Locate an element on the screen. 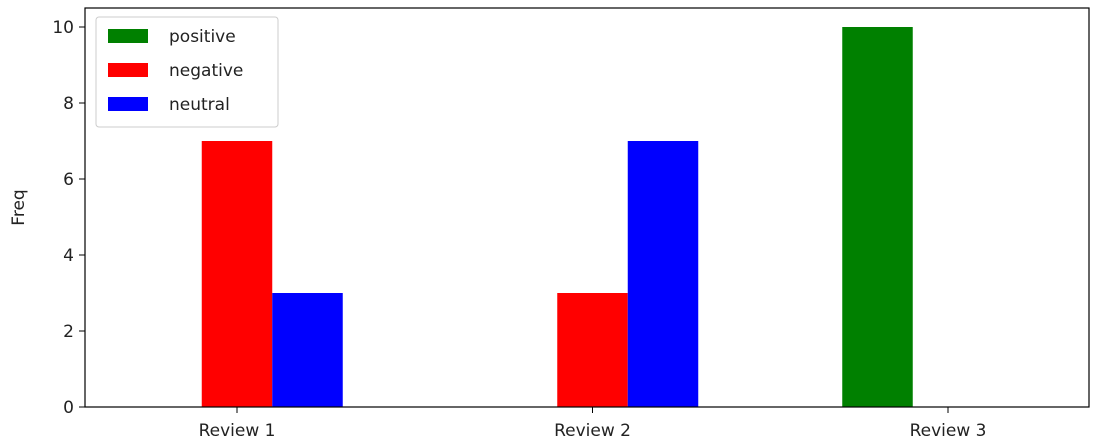 Image resolution: width=1095 pixels, height=448 pixels. legend-swatch-neutral is located at coordinates (128, 104).